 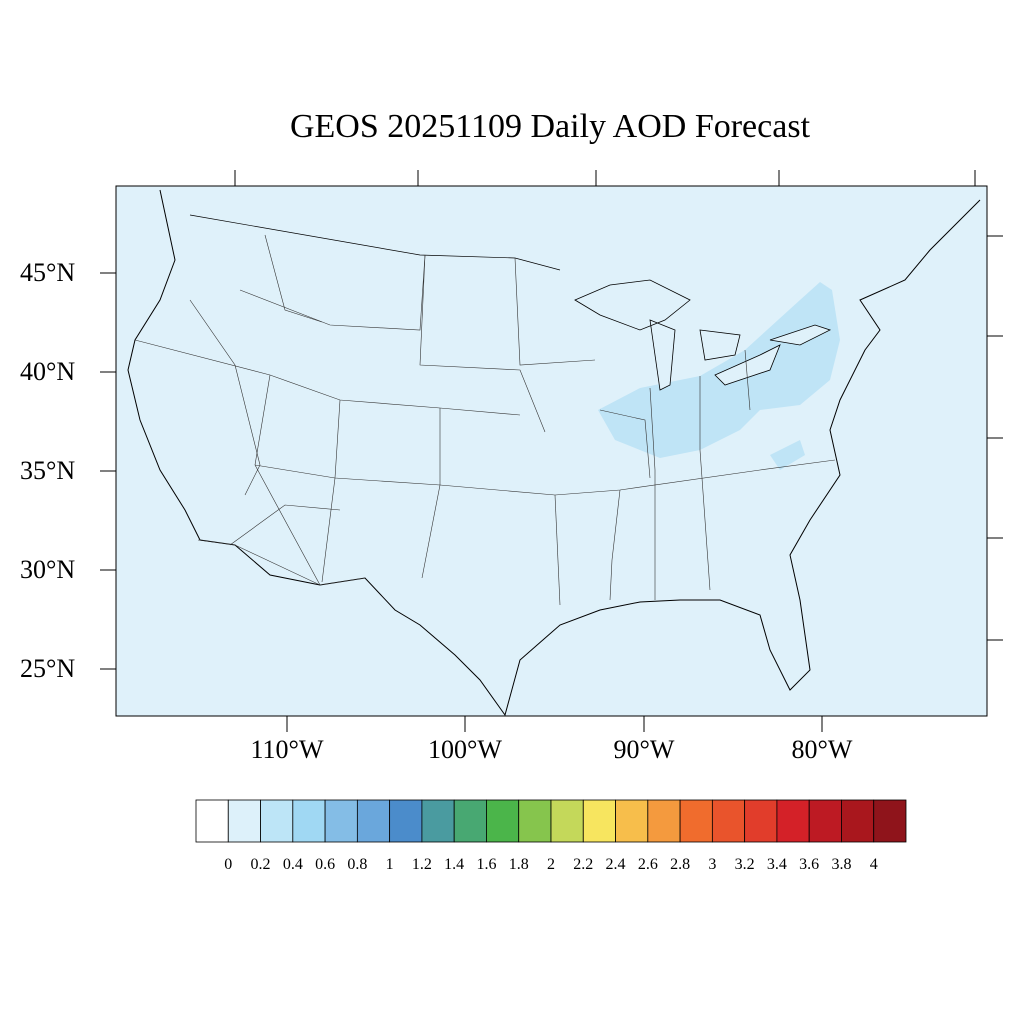 I want to click on aod-plume-secondary, so click(x=787, y=455).